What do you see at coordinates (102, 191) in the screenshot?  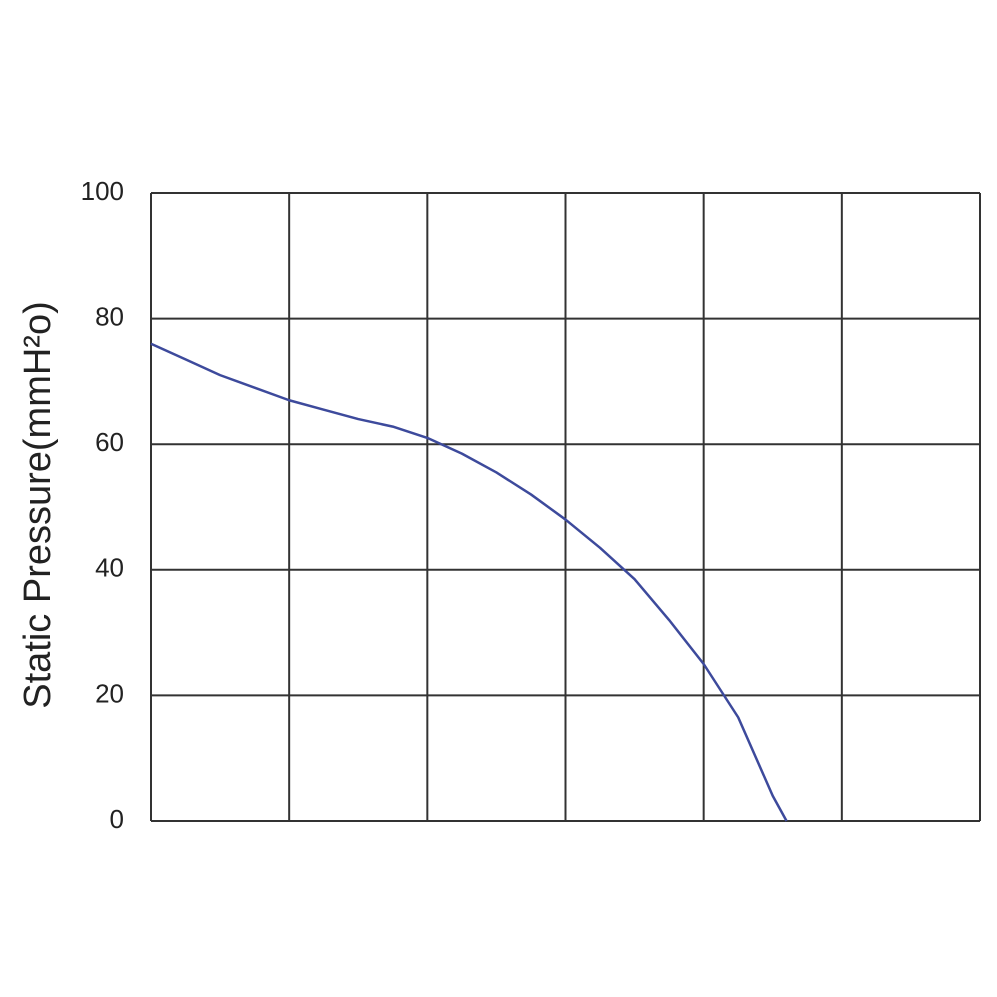 I see `y-tick-label: 100` at bounding box center [102, 191].